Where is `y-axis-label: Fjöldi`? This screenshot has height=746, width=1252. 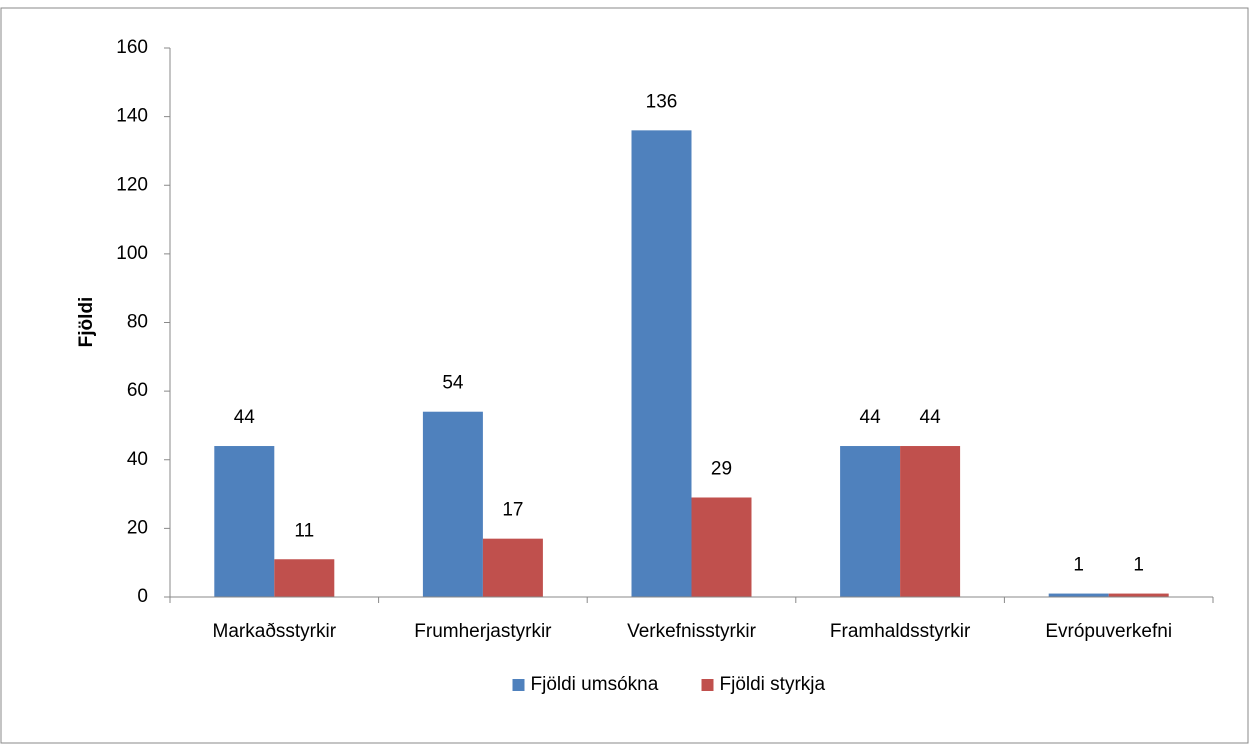
y-axis-label: Fjöldi is located at coordinates (86, 322).